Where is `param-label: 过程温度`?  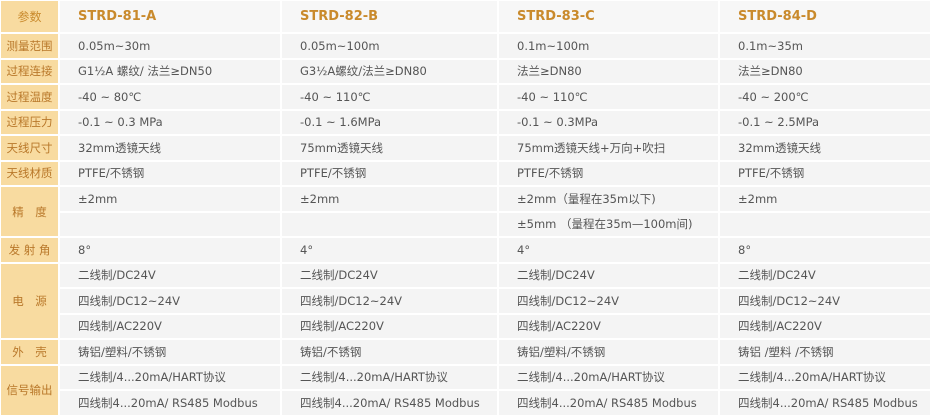
param-label: 过程温度 is located at coordinates (29, 97).